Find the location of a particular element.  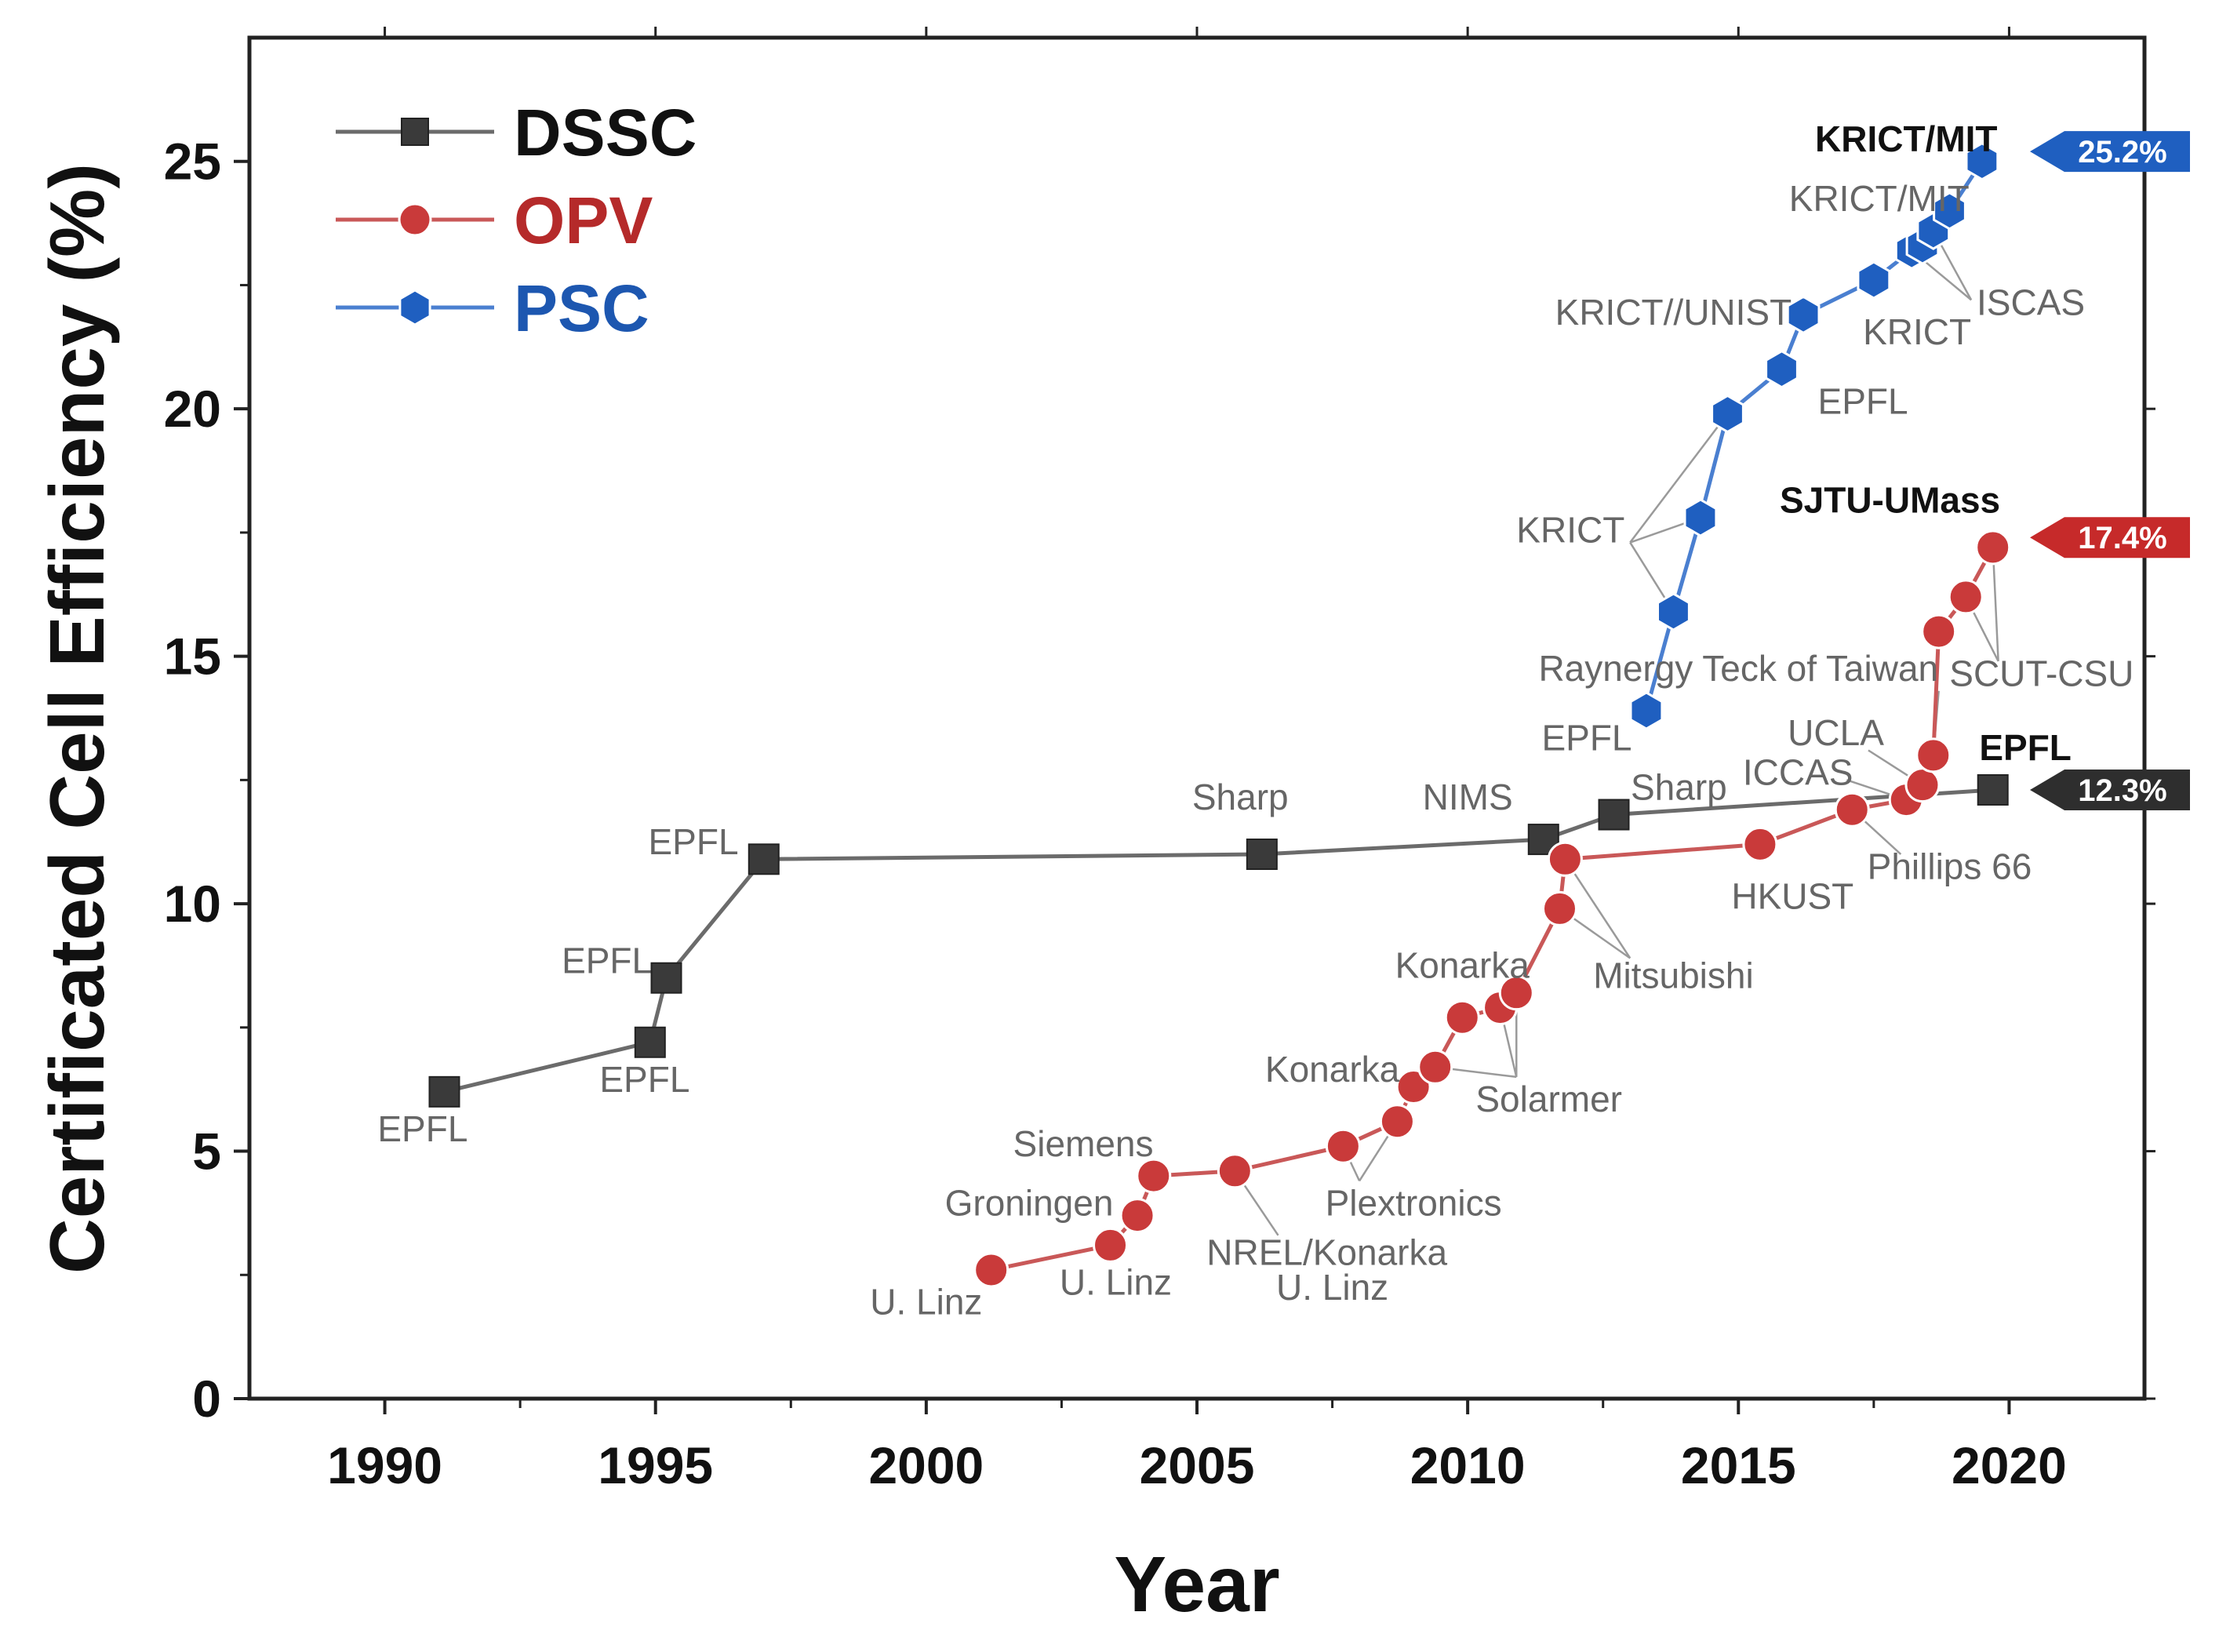

y-tick-label: 15 is located at coordinates (192, 657).